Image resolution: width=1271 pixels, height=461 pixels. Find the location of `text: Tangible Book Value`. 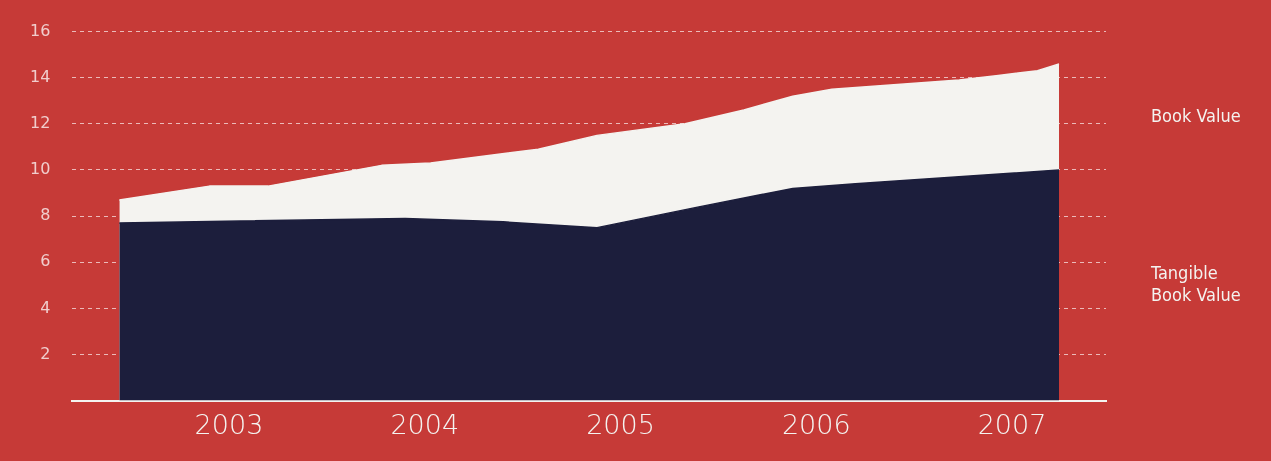

text: Tangible Book Value is located at coordinates (1195, 283).